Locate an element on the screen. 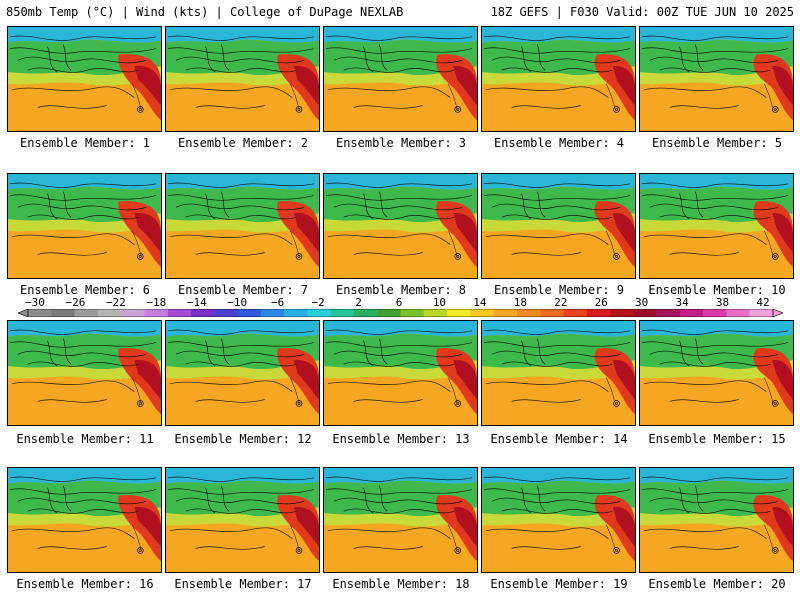  ensemble-member-label: Ensemble Member: 6 is located at coordinates (85, 290).